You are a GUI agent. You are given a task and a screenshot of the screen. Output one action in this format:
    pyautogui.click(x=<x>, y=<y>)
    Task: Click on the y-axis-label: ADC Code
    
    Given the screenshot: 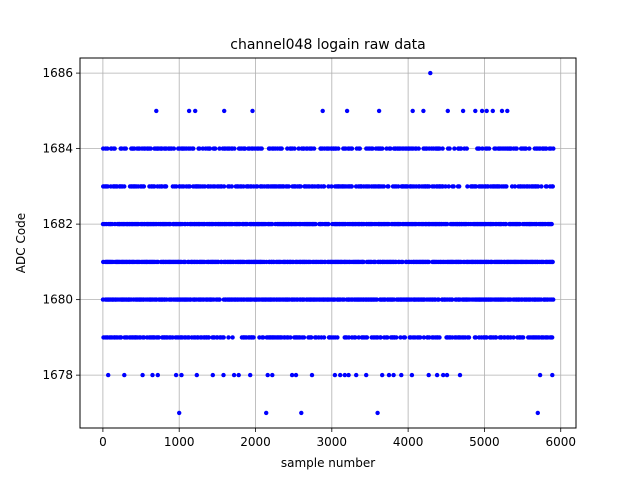 What is the action you would take?
    pyautogui.click(x=21, y=243)
    